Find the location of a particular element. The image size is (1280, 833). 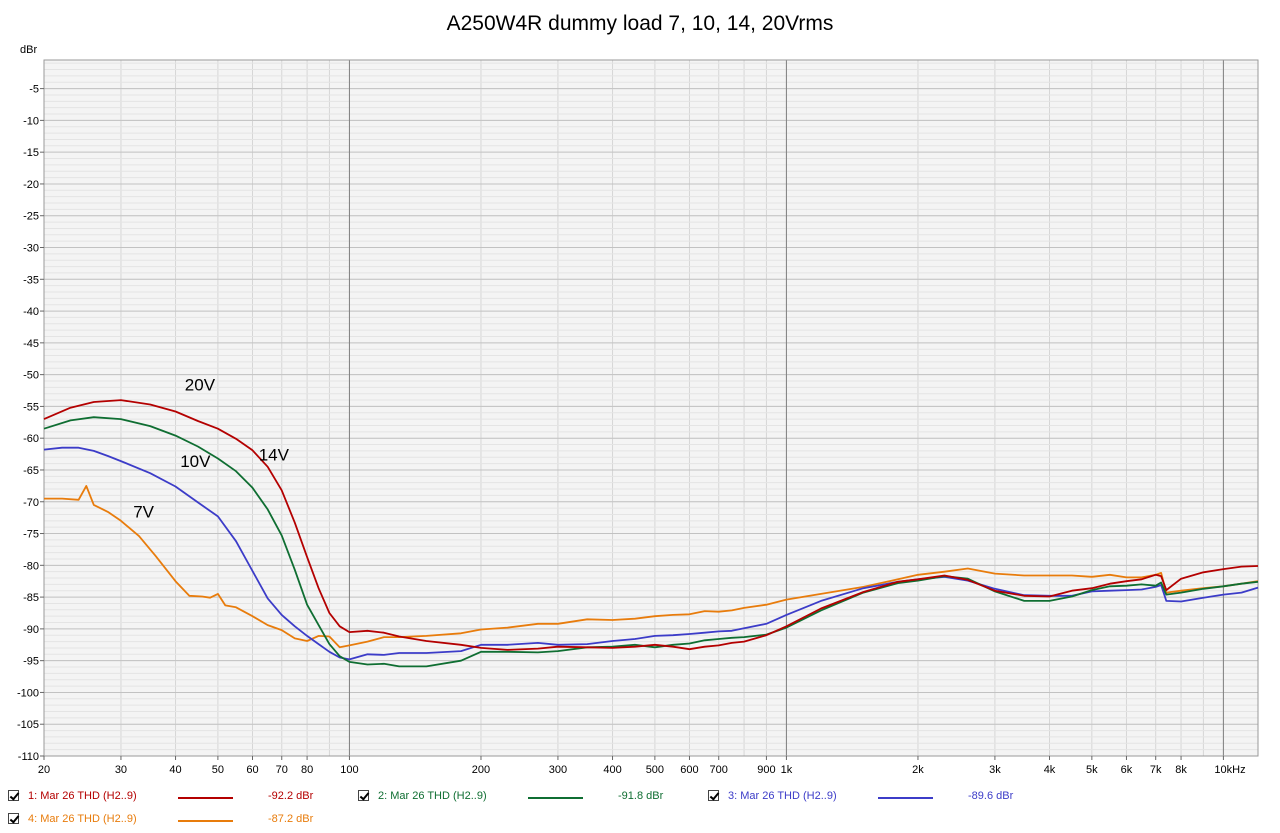

y-tick-label: -100 is located at coordinates (28, 693).